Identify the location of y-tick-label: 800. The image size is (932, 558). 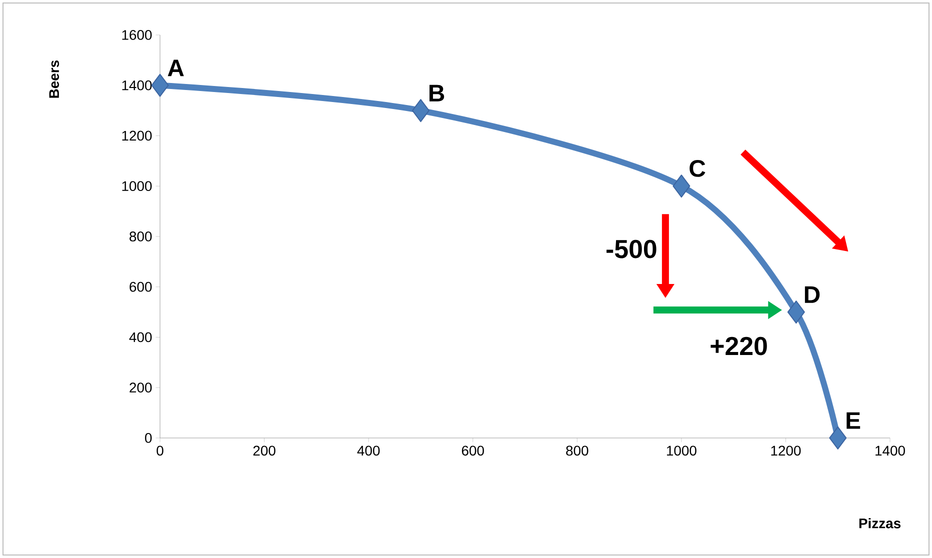
(141, 237).